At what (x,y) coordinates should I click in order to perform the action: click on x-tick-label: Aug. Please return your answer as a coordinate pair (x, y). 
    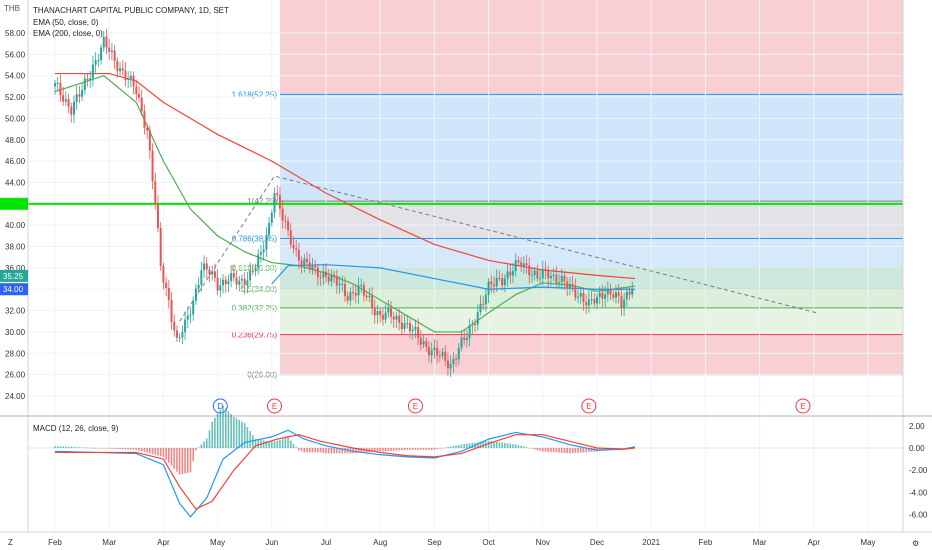
    Looking at the image, I should click on (380, 542).